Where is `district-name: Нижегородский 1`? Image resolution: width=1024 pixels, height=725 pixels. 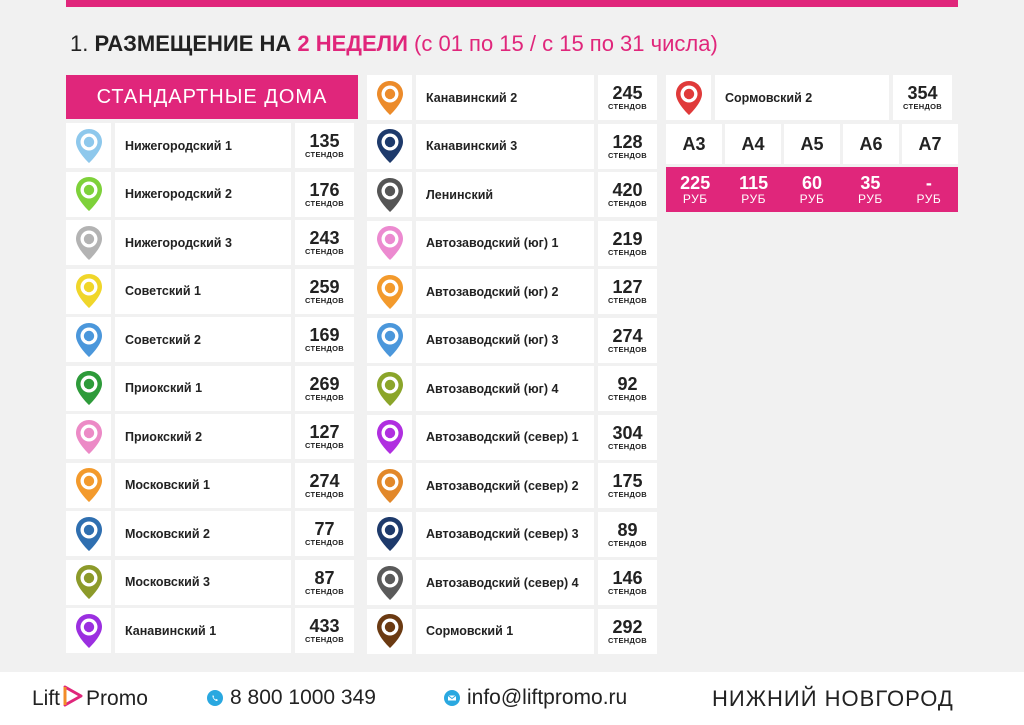 district-name: Нижегородский 1 is located at coordinates (203, 145).